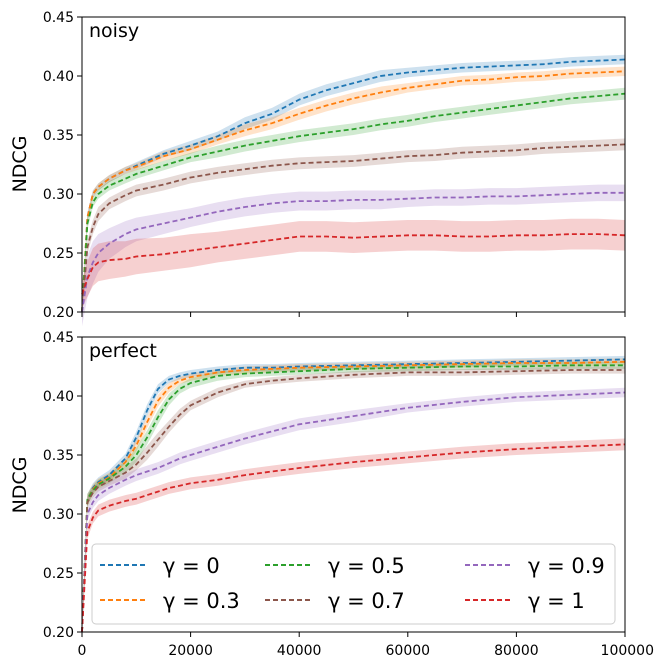 This screenshot has width=666, height=670. What do you see at coordinates (366, 566) in the screenshot?
I see `legend-label-2: γ = 0.5` at bounding box center [366, 566].